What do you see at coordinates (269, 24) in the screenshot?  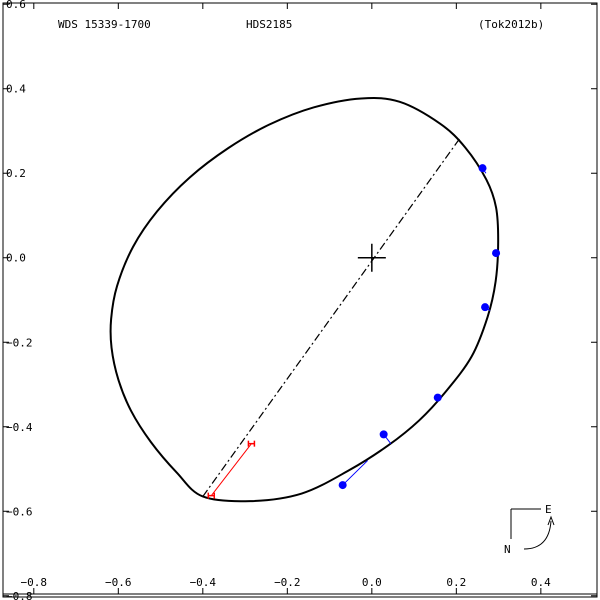 I see `header-center: HDS2185` at bounding box center [269, 24].